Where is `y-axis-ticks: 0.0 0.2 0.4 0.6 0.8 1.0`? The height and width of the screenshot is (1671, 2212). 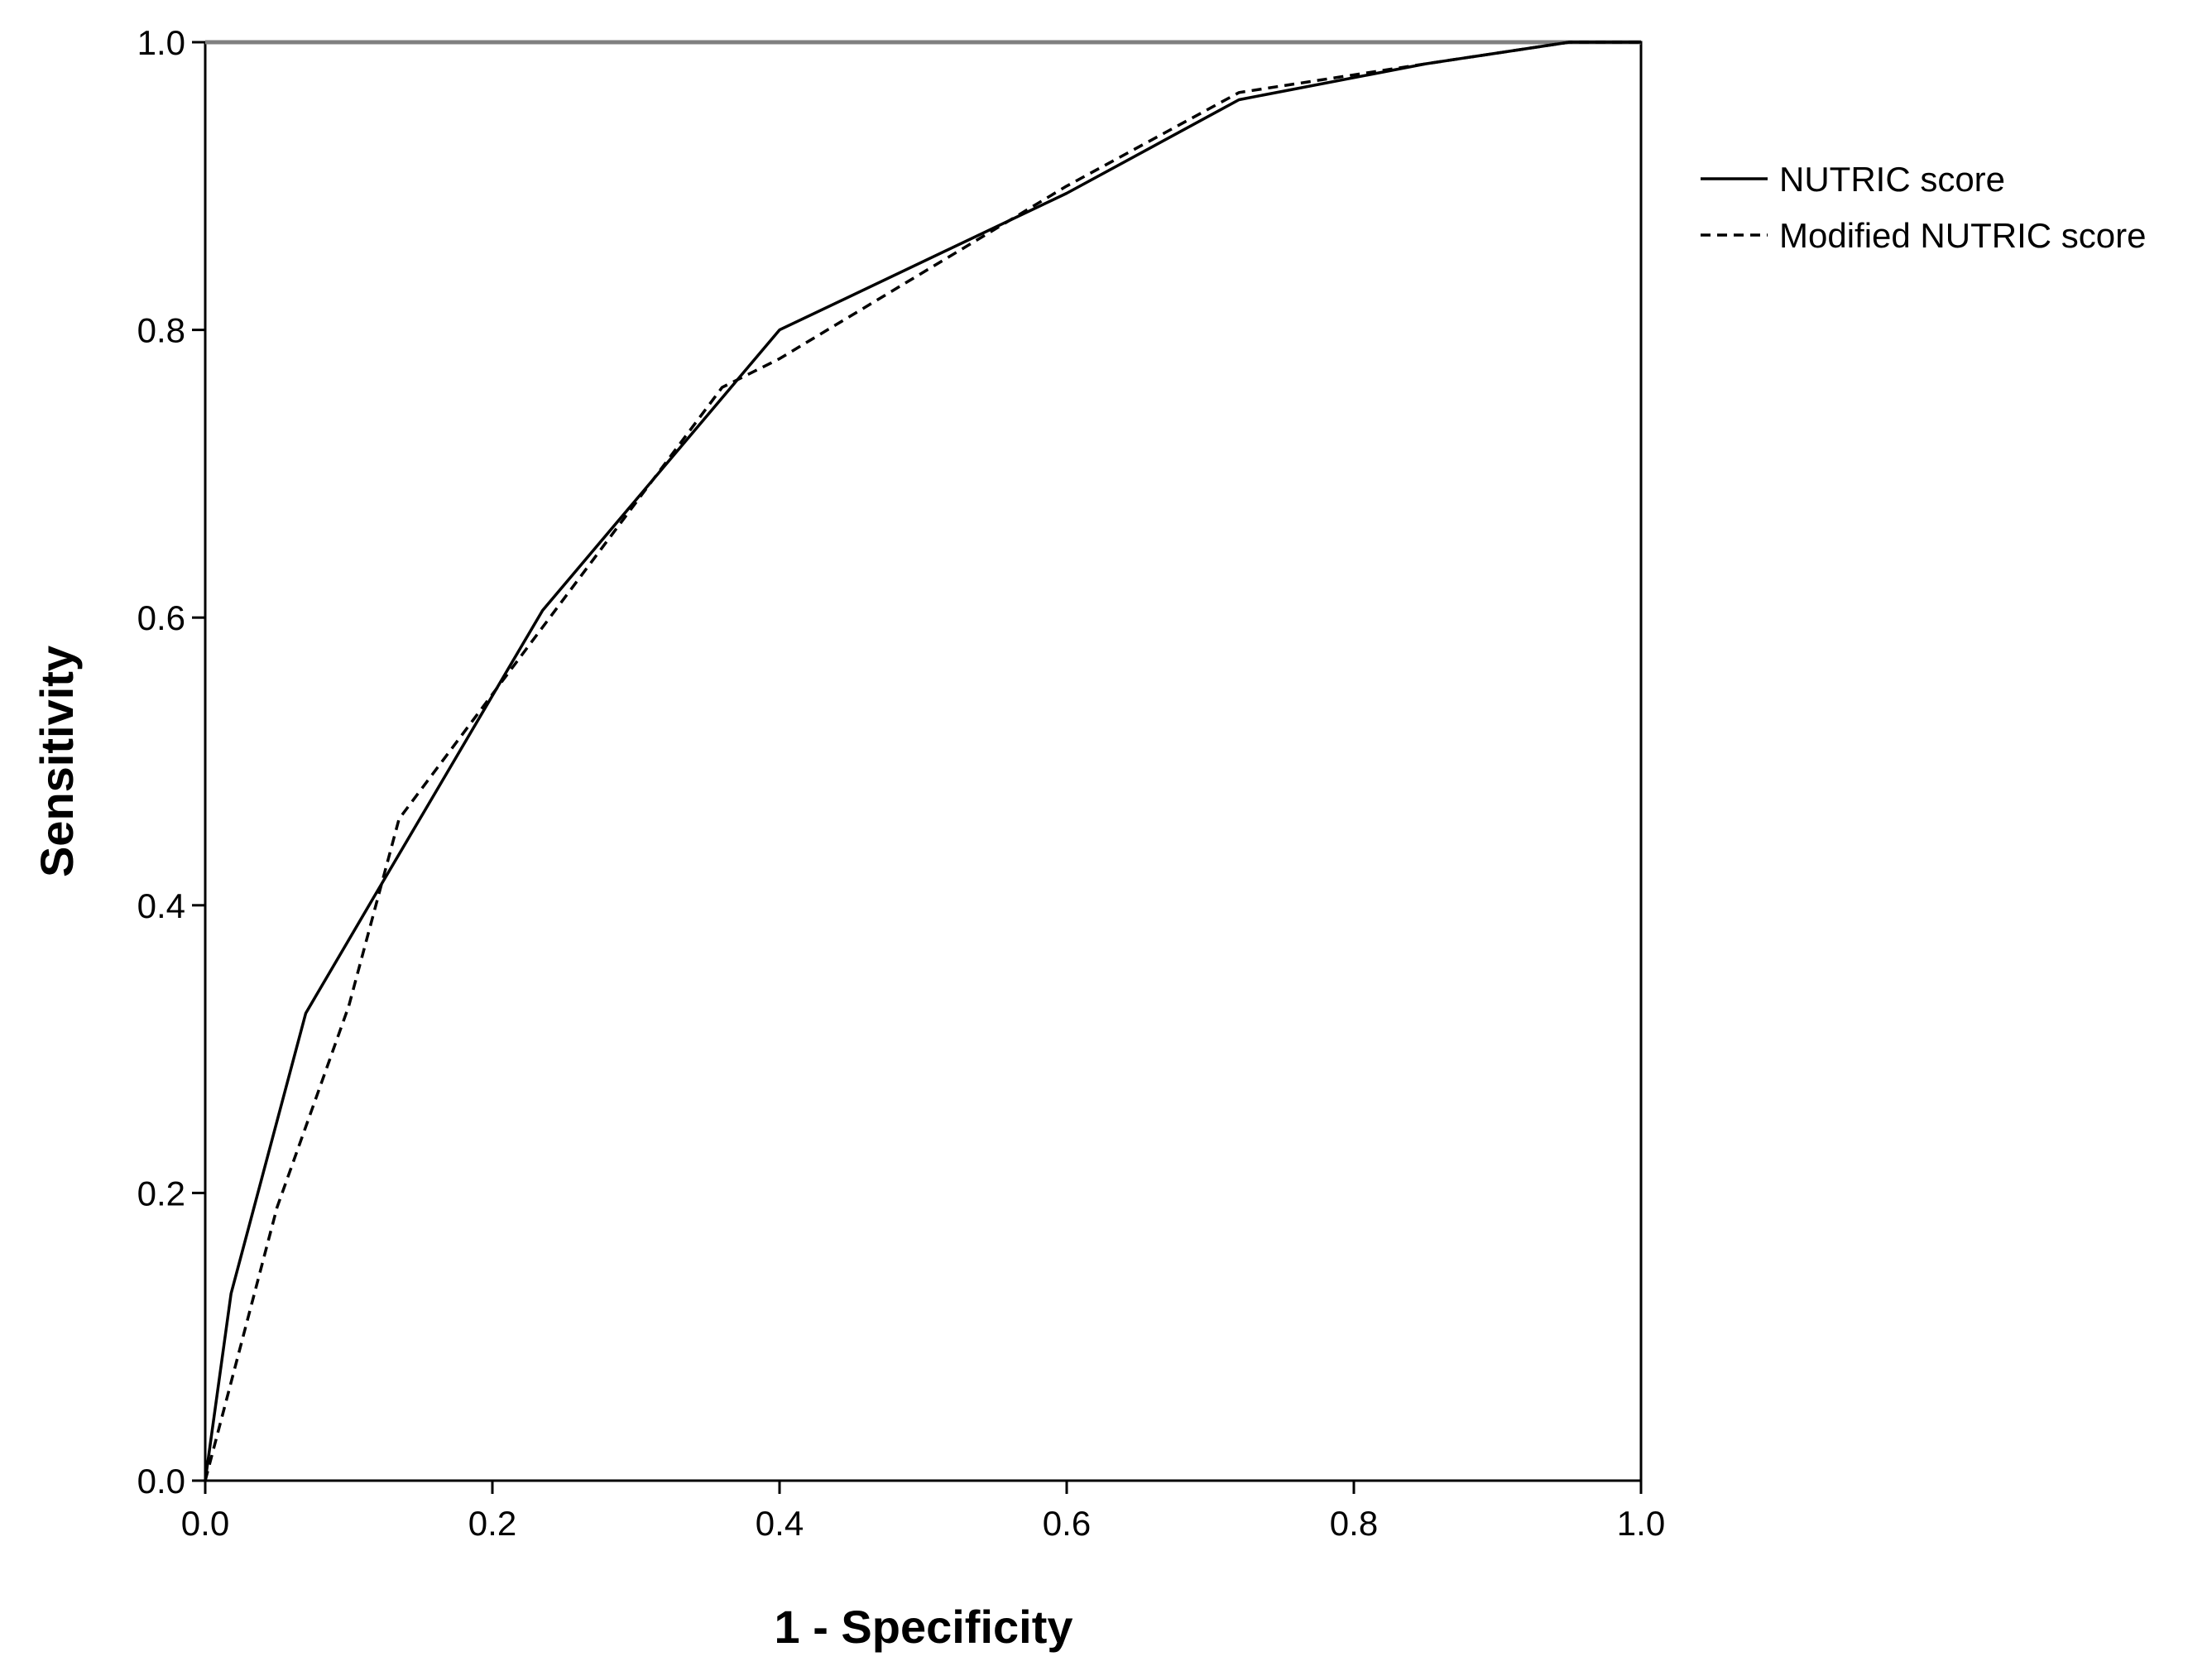 y-axis-ticks: 0.0 0.2 0.4 0.6 0.8 1.0 is located at coordinates (171, 762).